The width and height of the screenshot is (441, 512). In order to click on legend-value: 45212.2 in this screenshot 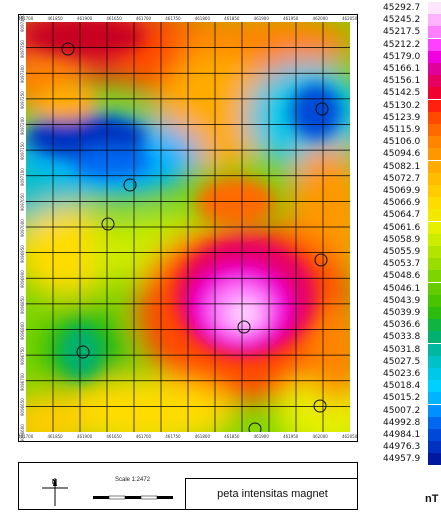, I will do `click(402, 44)`.